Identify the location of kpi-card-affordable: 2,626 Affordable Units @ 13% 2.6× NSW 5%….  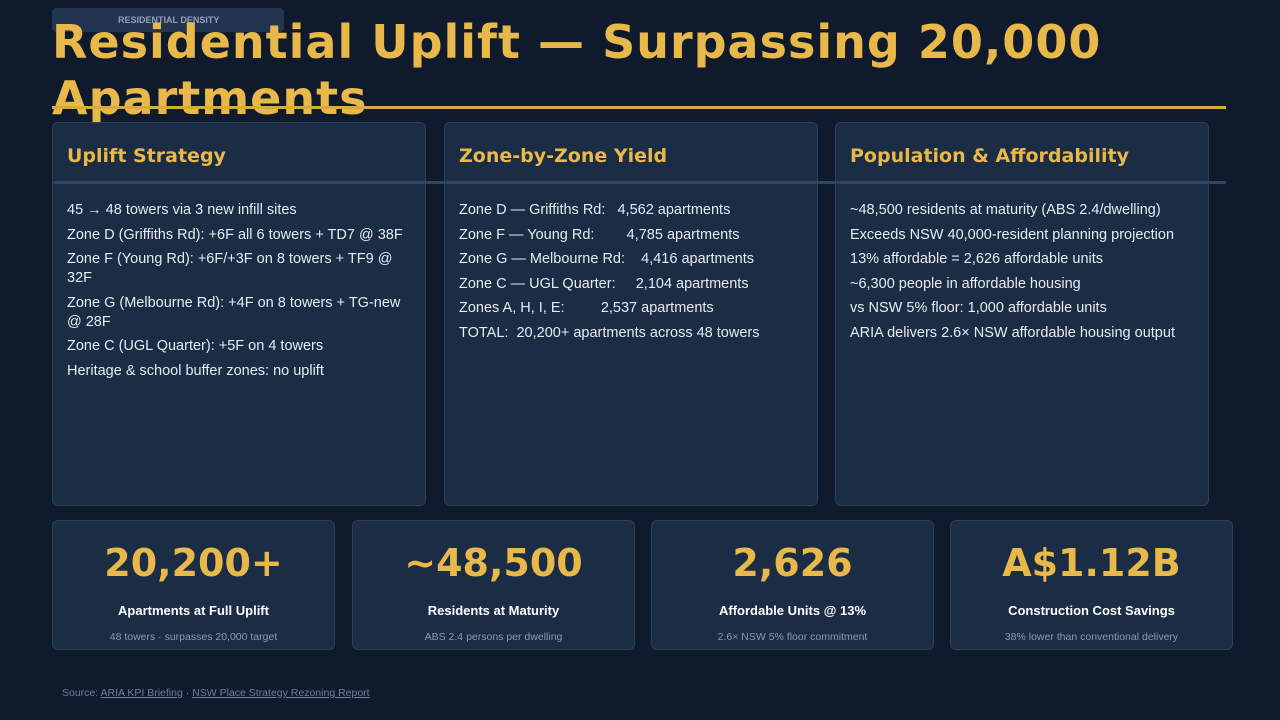
(792, 585).